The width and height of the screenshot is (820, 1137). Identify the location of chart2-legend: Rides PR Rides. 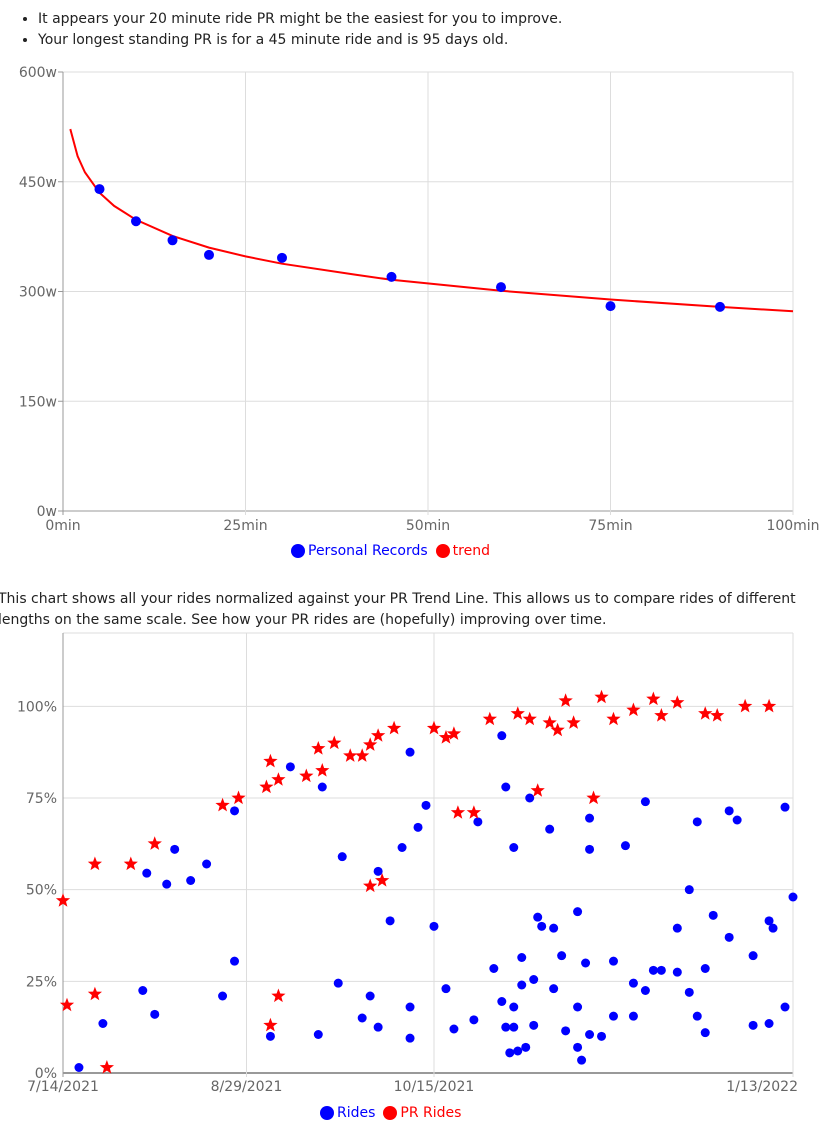
(392, 1113).